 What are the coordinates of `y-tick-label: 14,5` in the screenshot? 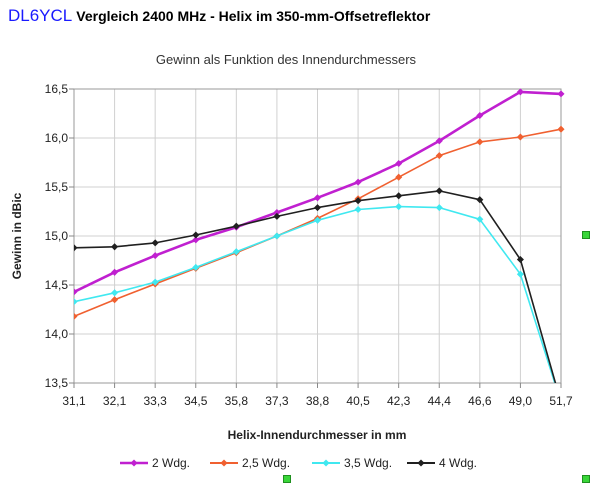 It's located at (57, 285).